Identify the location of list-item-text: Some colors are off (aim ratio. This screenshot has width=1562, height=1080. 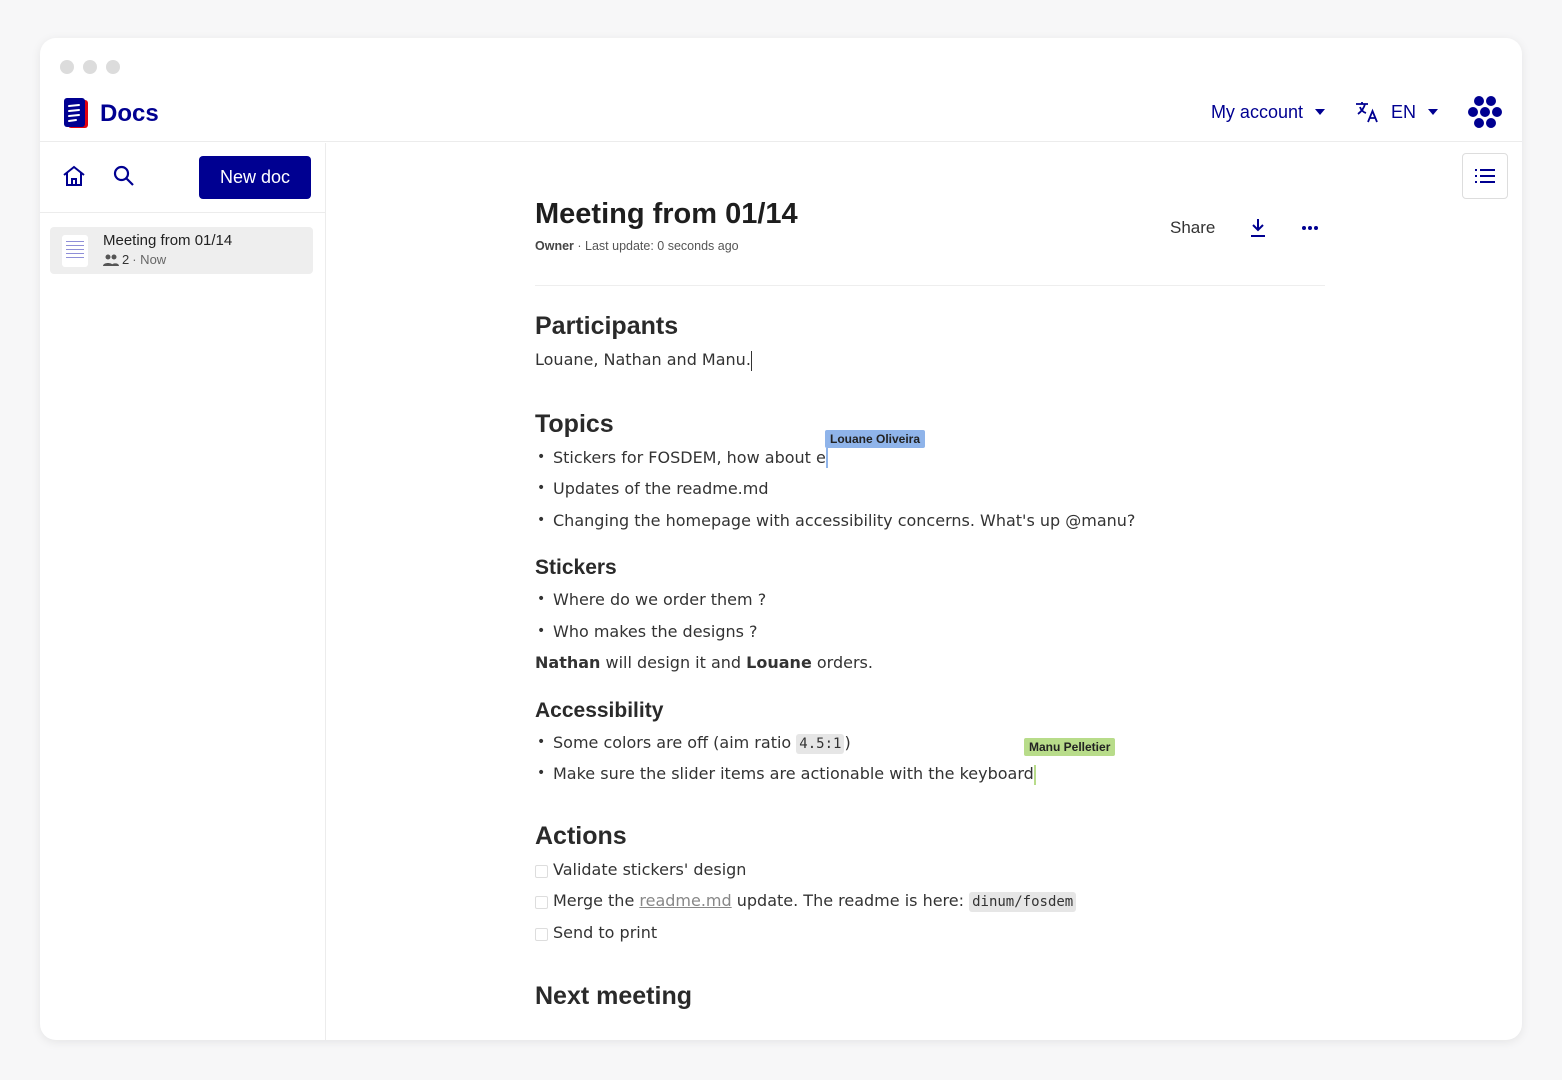
(675, 742).